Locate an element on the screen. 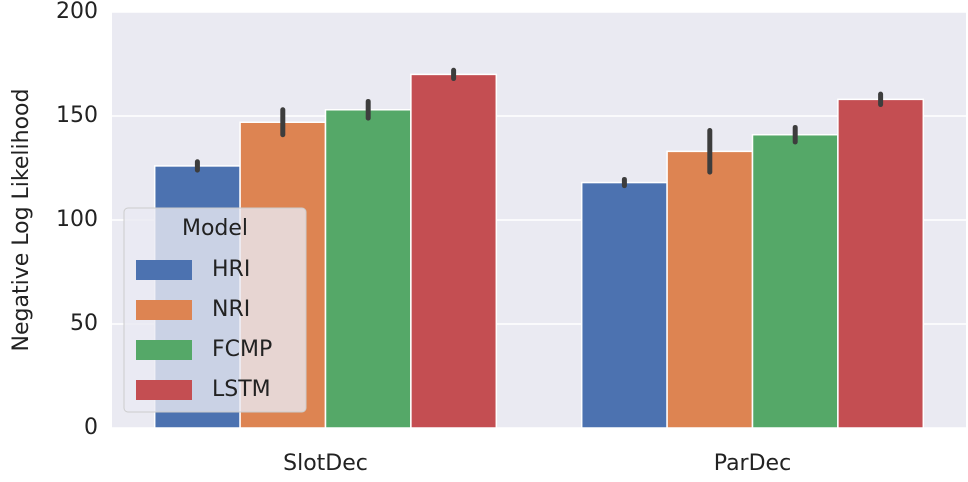 This screenshot has width=968, height=482. legend-title: Model is located at coordinates (215, 228).